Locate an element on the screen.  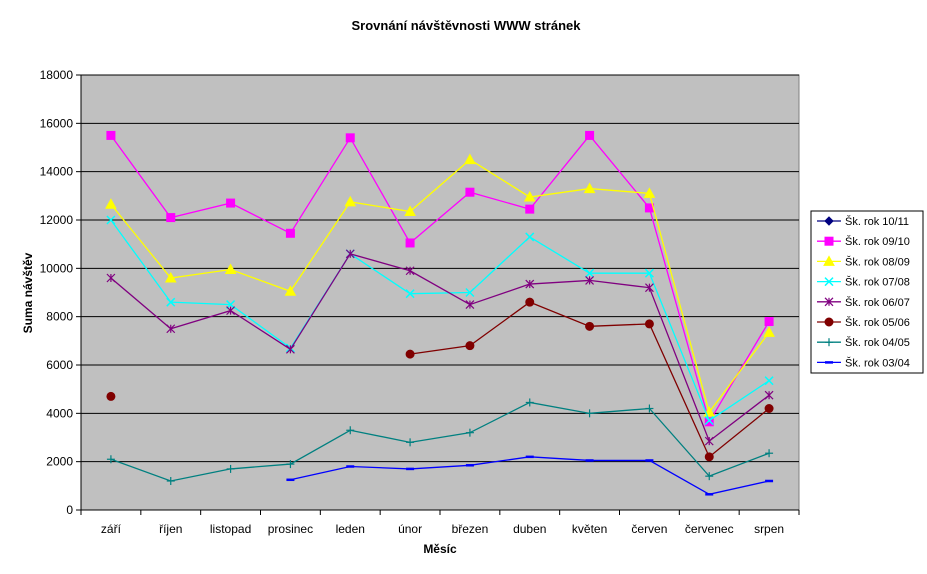
x-tick-label: srpen is located at coordinates (769, 529).